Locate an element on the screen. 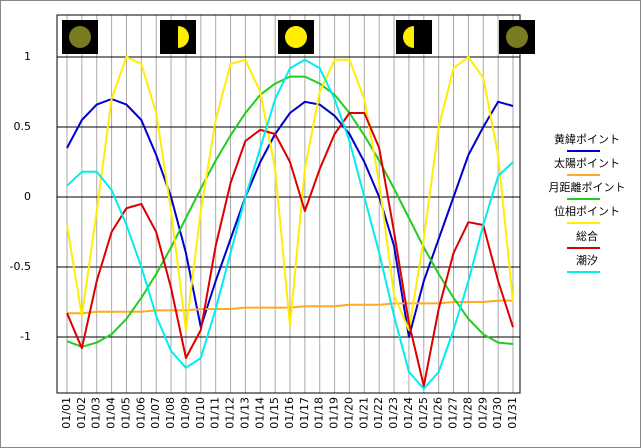 This screenshot has height=448, width=641. x-tick-label: 01/31 is located at coordinates (512, 413).